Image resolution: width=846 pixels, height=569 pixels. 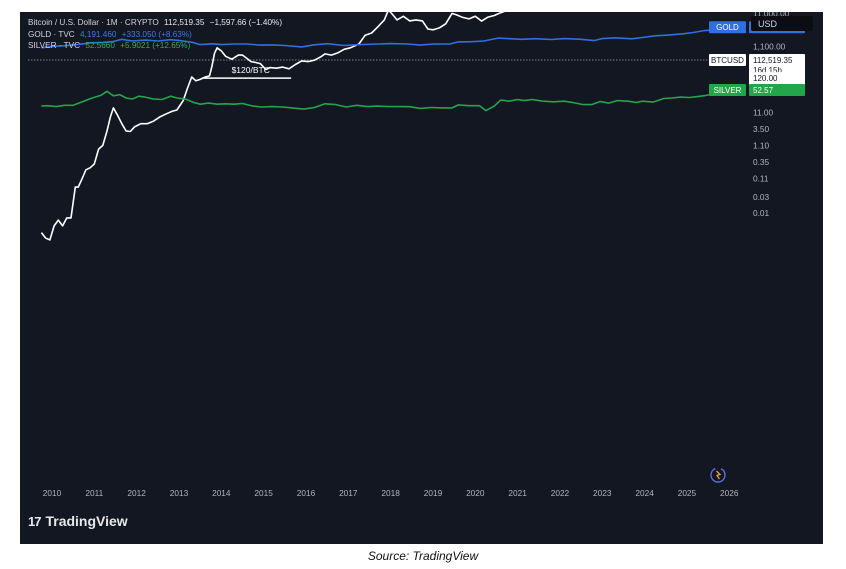 What do you see at coordinates (475, 493) in the screenshot?
I see `x-tick-label: 2020` at bounding box center [475, 493].